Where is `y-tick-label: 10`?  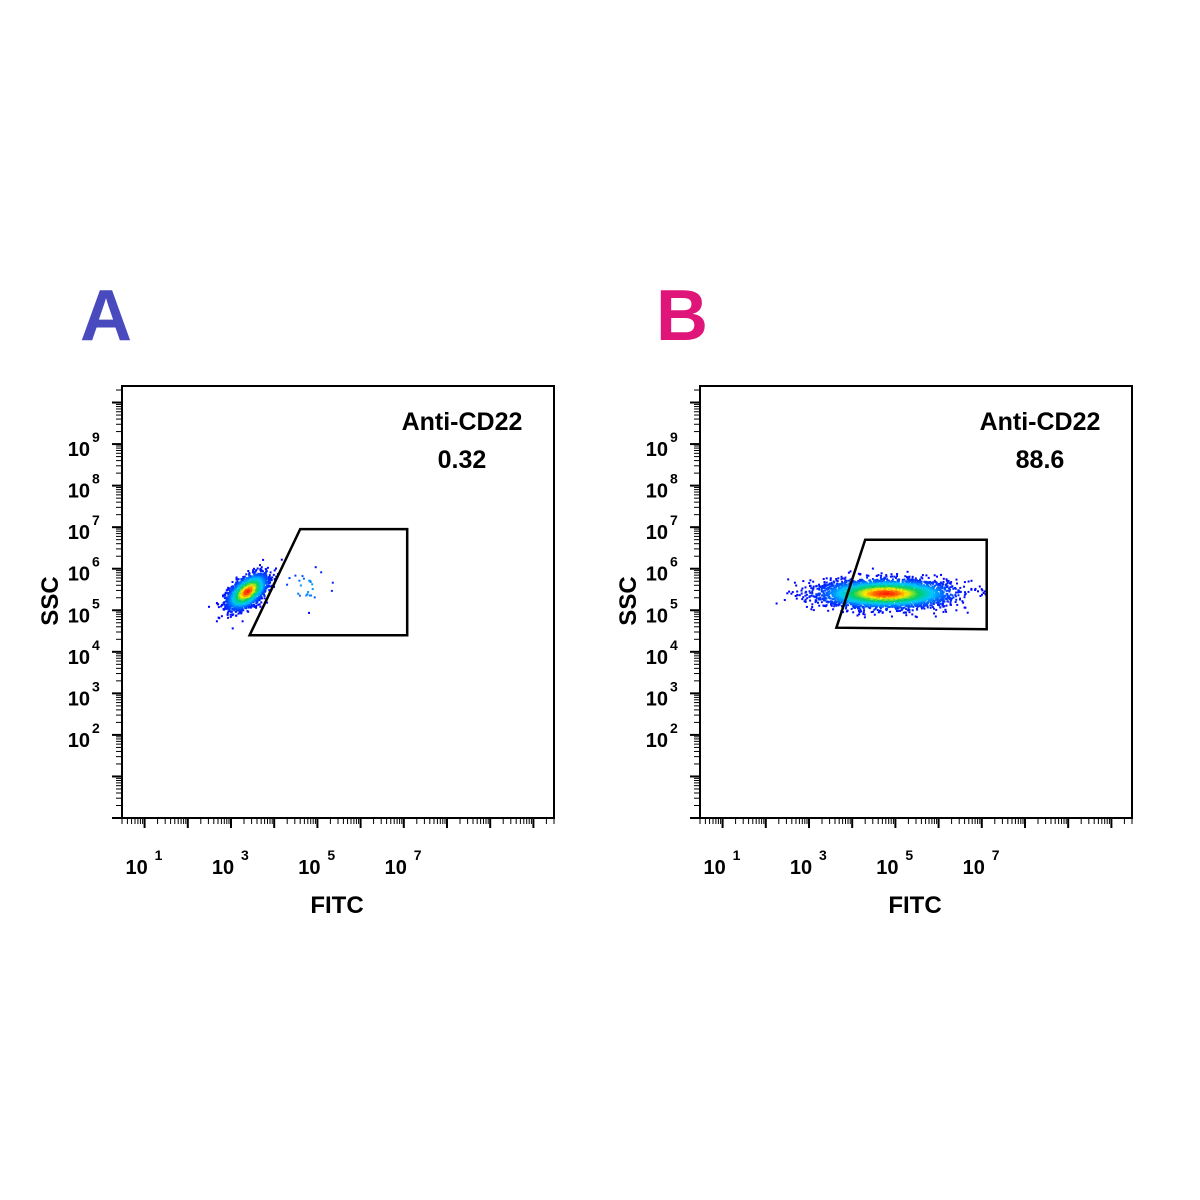 y-tick-label: 10 is located at coordinates (79, 658).